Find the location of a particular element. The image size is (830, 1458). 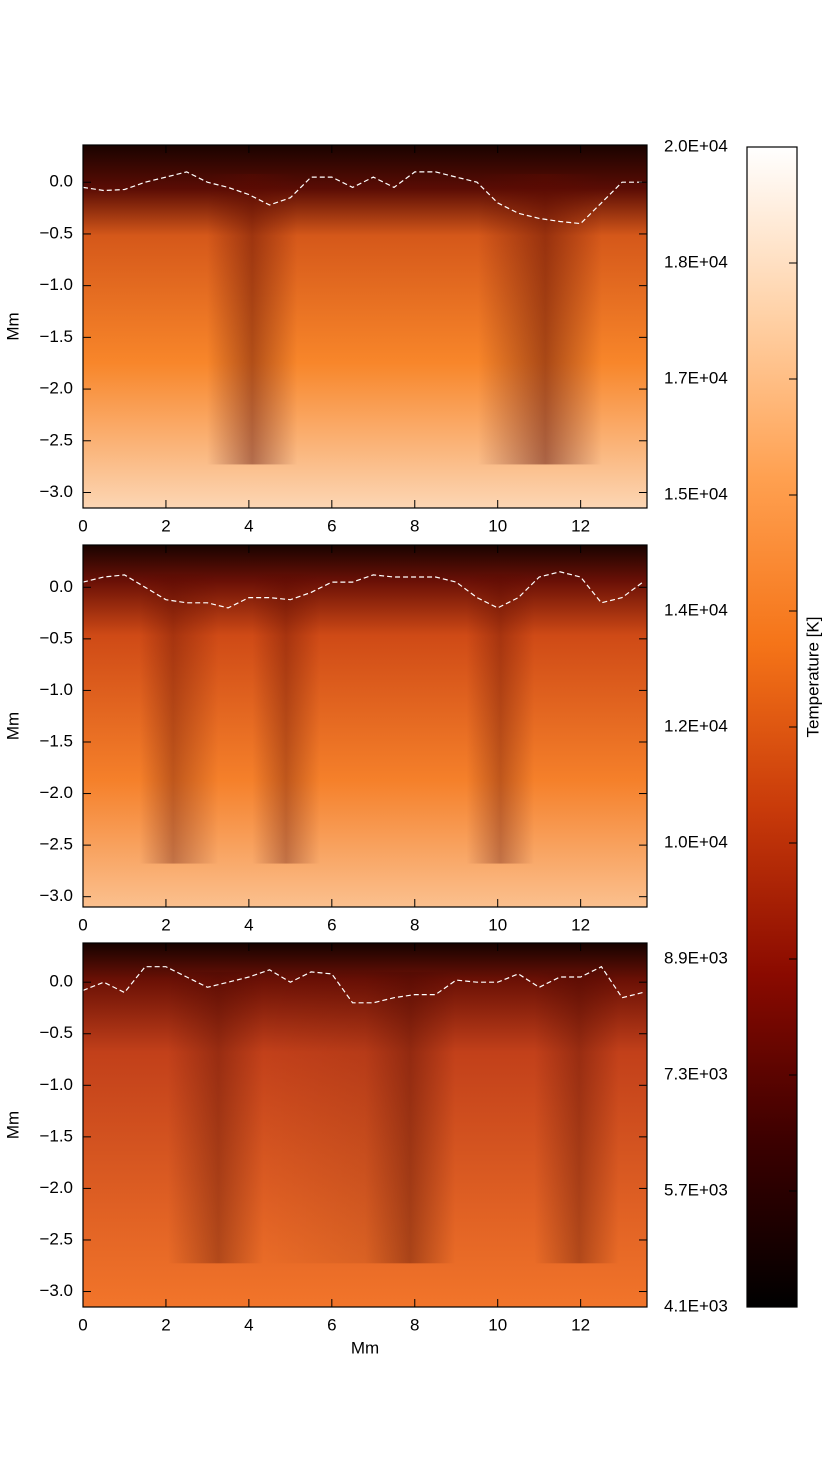

colorbar is located at coordinates (772, 727).